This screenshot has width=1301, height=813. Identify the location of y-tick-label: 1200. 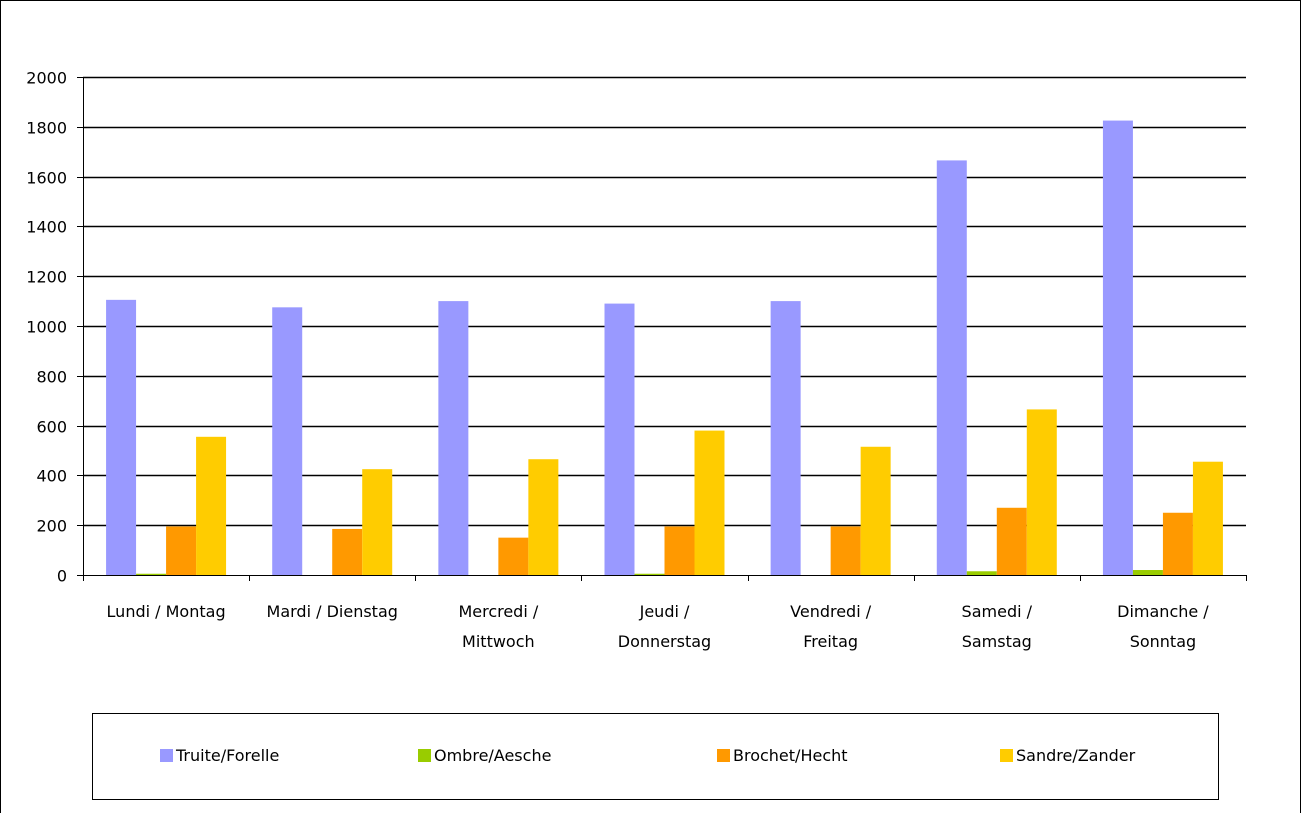
(46, 277).